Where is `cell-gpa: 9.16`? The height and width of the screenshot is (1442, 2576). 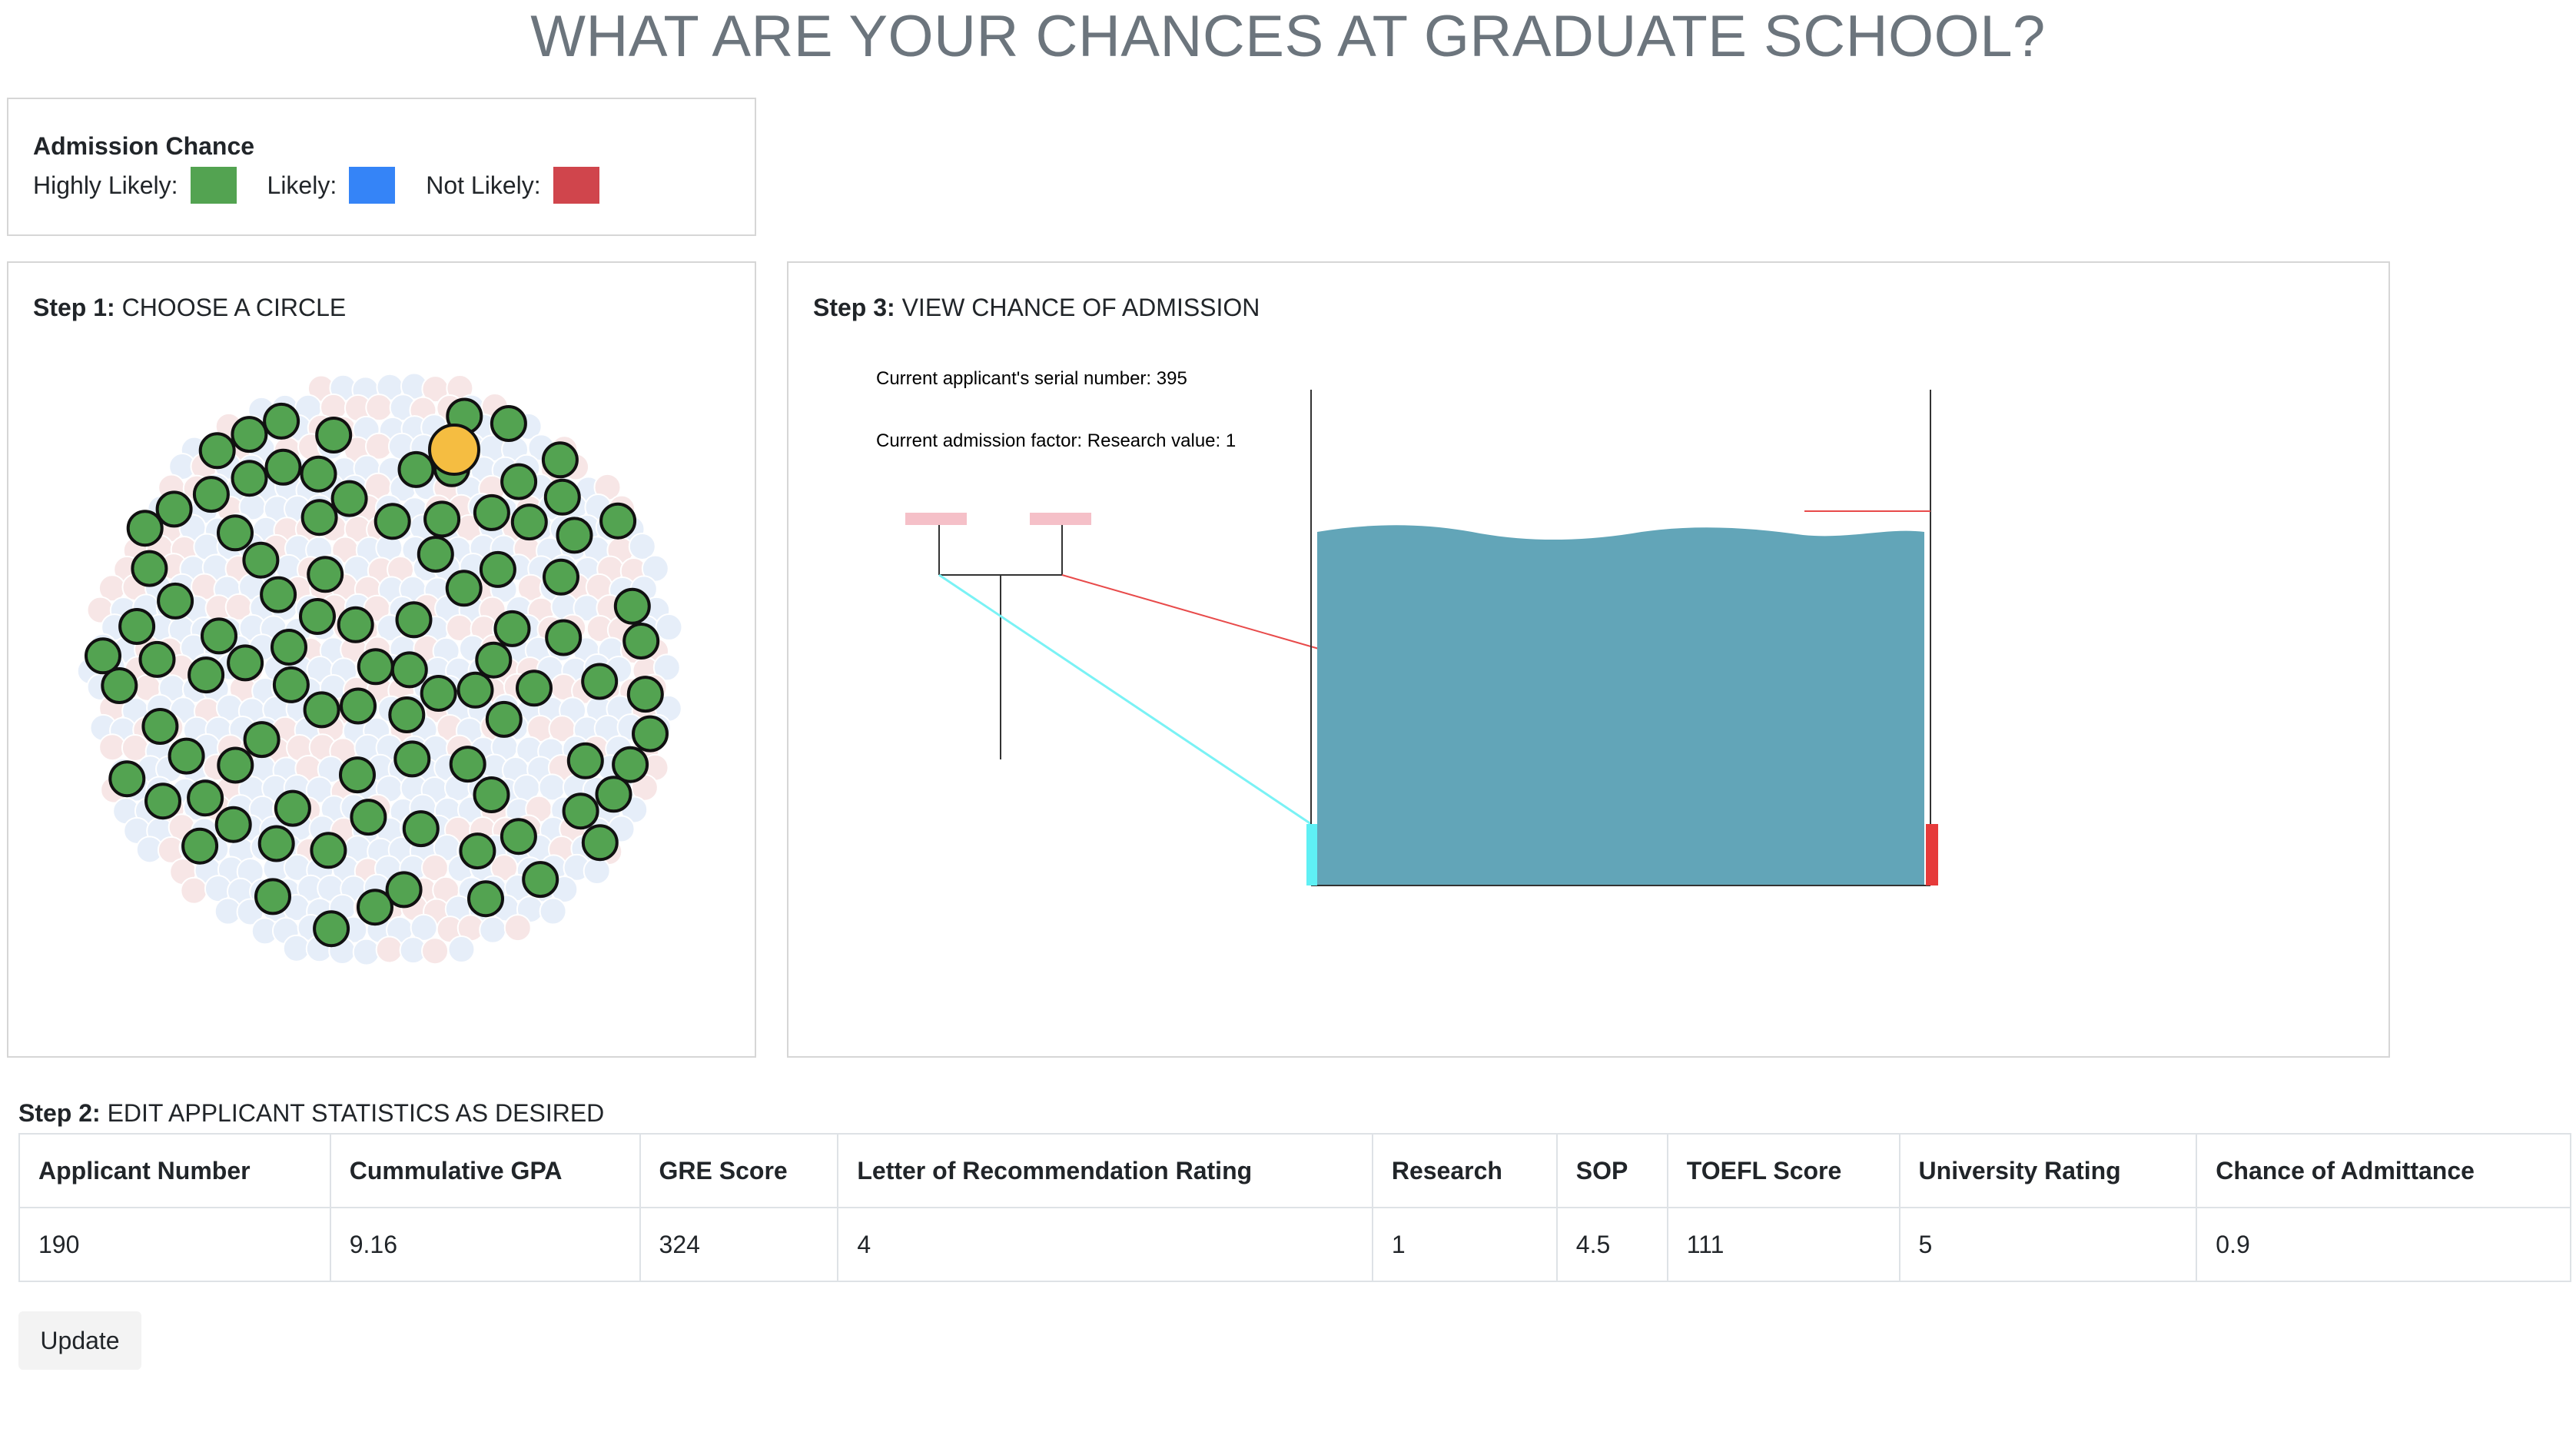 cell-gpa: 9.16 is located at coordinates (485, 1244).